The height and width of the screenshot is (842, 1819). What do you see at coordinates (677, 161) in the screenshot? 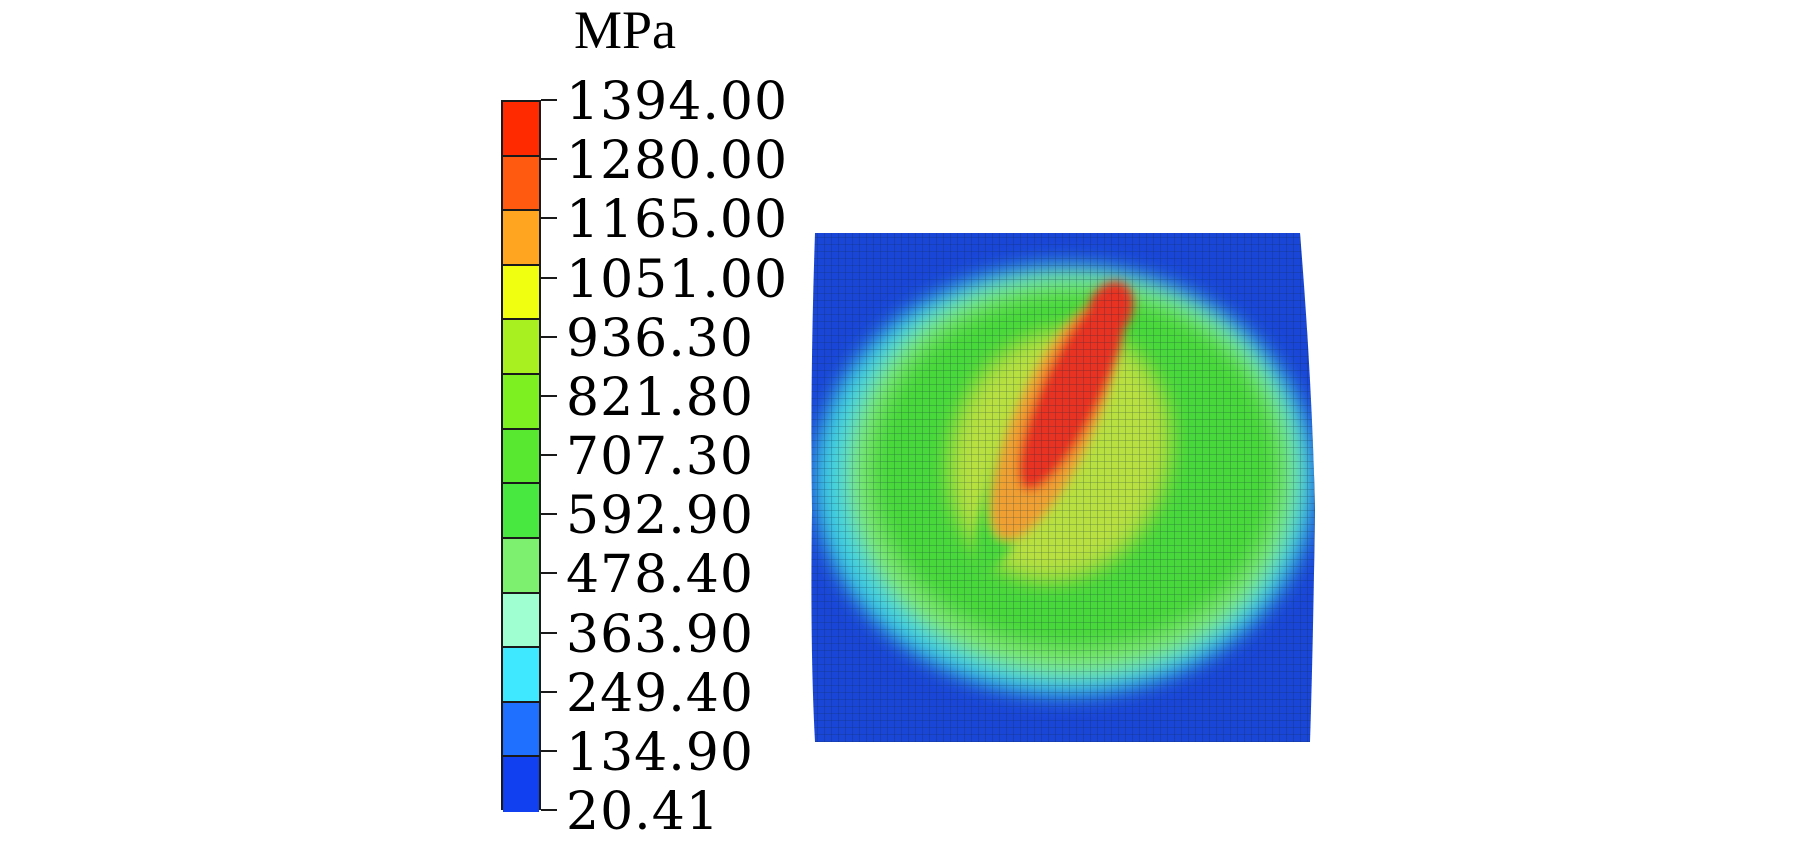
I see `legend-tick-label: 1280.00` at bounding box center [677, 161].